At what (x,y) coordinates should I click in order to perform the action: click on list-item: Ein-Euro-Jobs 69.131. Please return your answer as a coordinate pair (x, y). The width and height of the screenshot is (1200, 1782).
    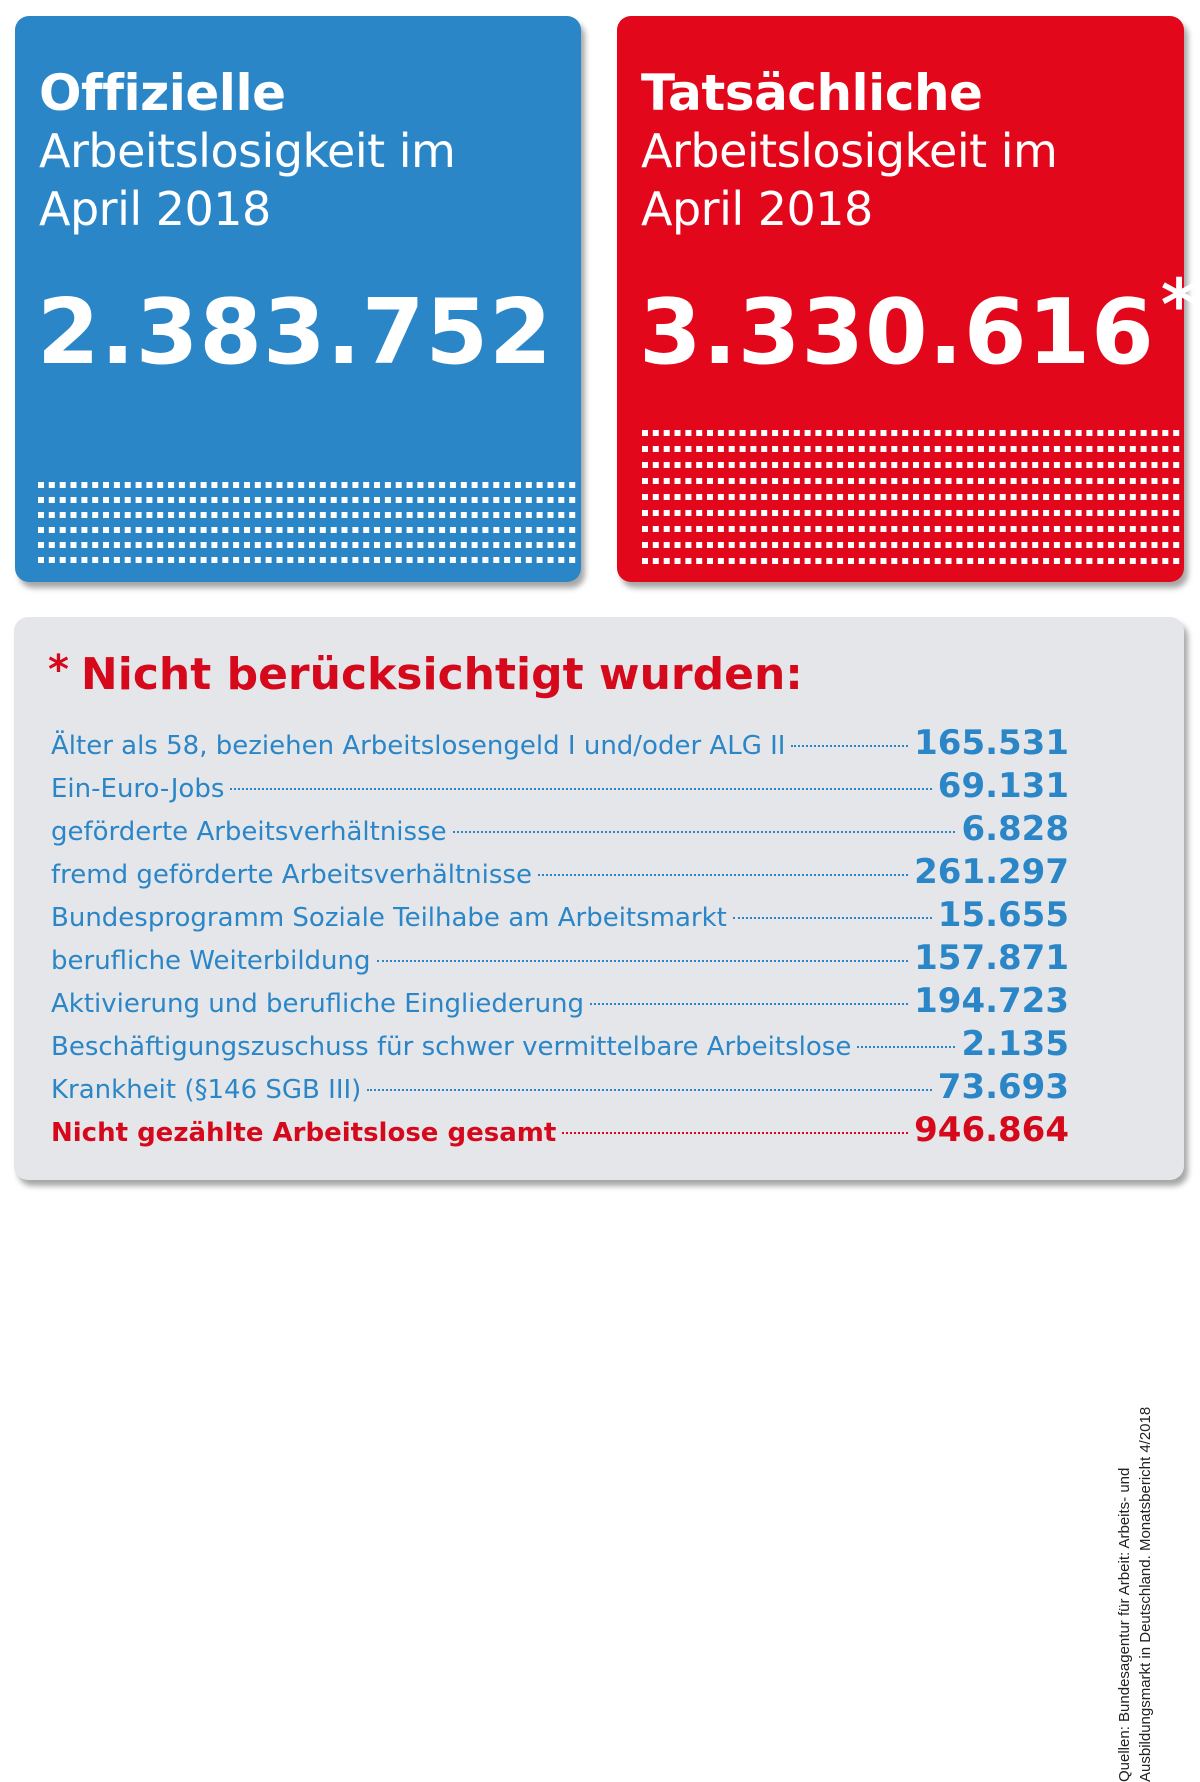
    Looking at the image, I should click on (560, 786).